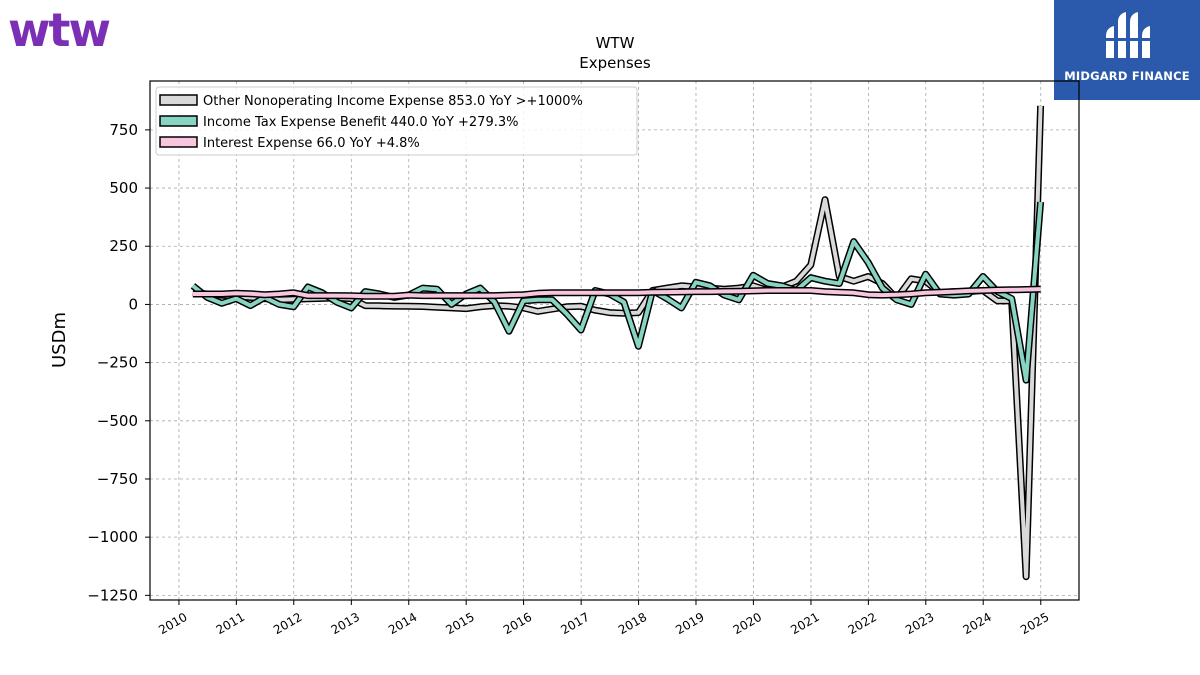  I want to click on y-tick-label: 250, so click(123, 246).